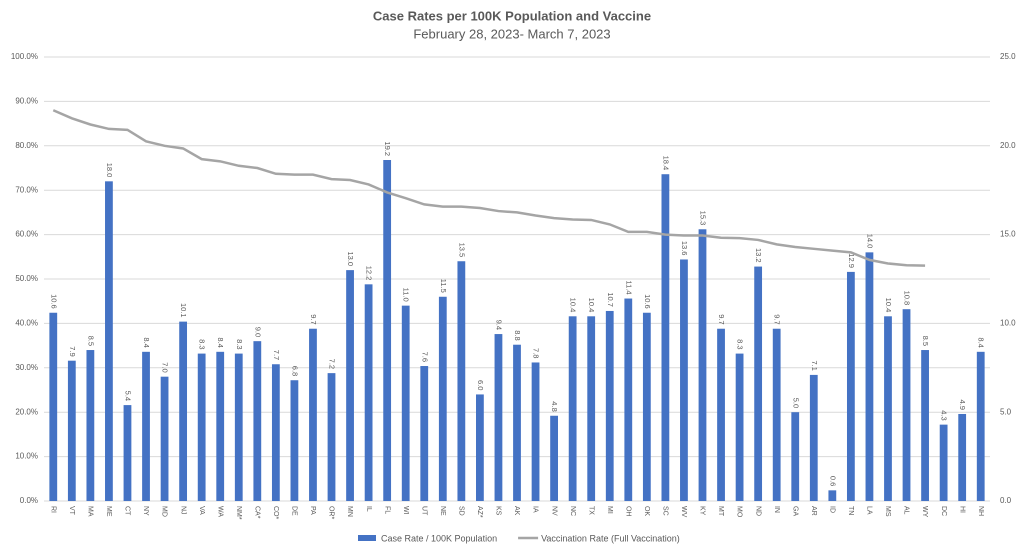  I want to click on y-tick-label: 60.0%, so click(26, 234).